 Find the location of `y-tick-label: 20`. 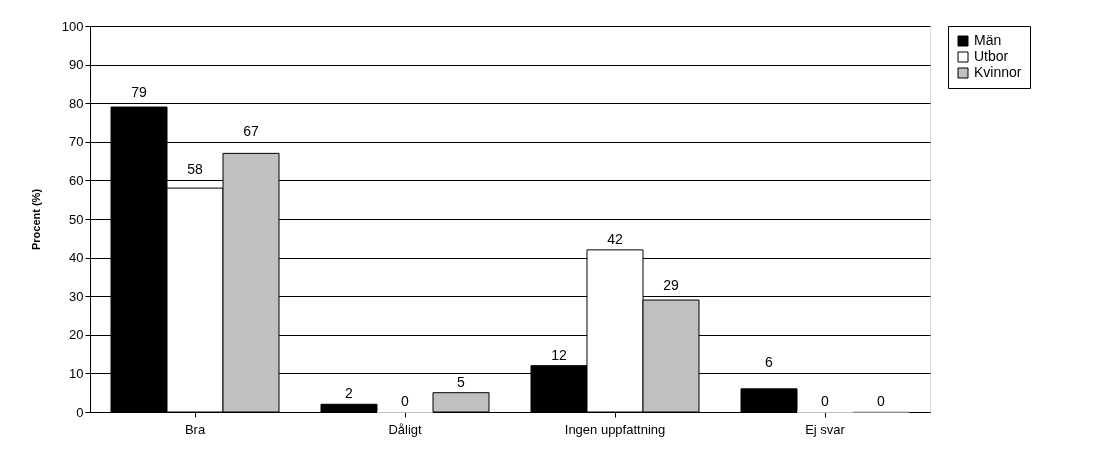

y-tick-label: 20 is located at coordinates (76, 335).